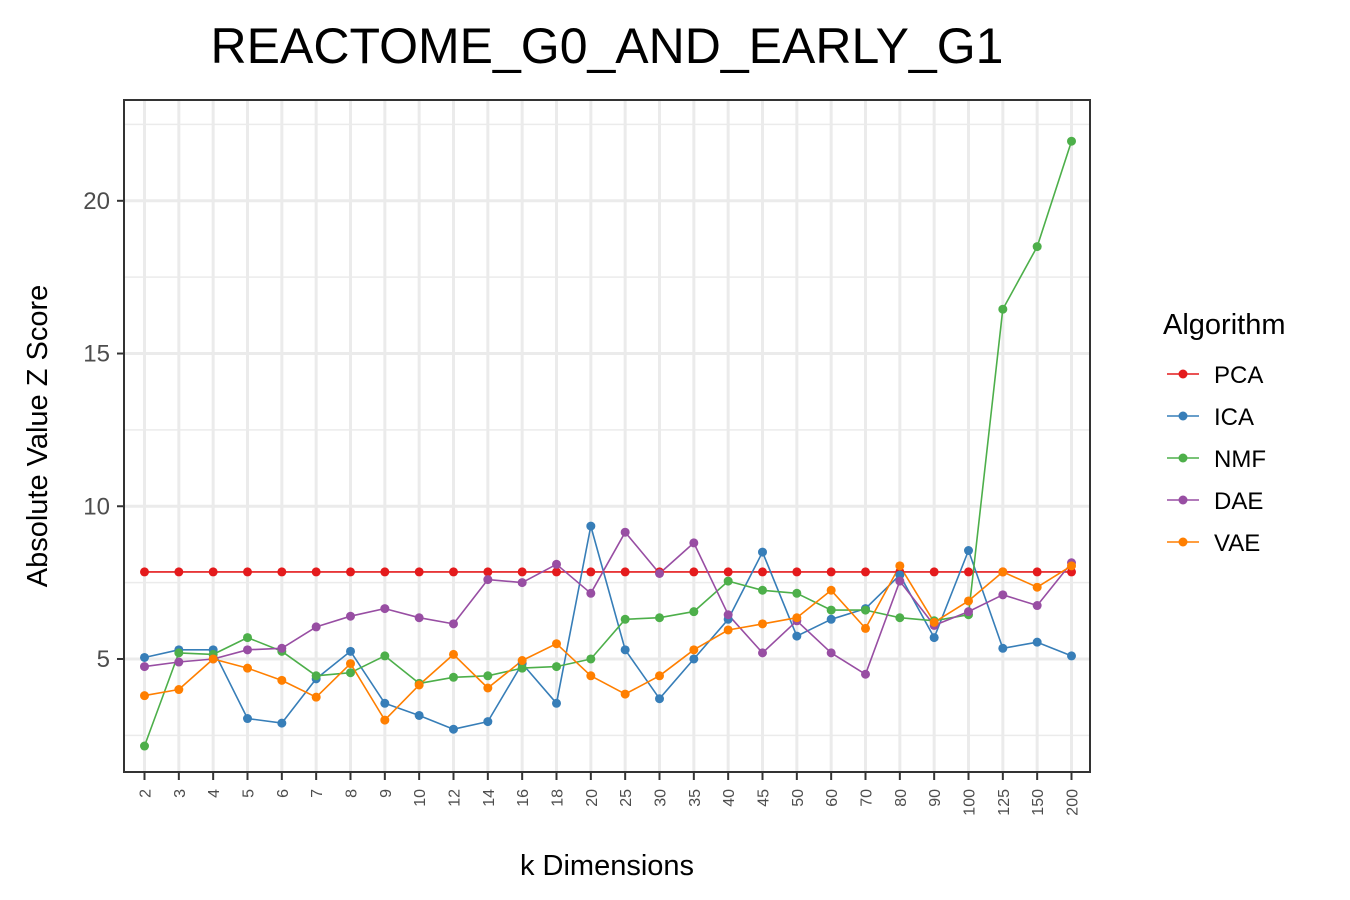  Describe the element at coordinates (867, 798) in the screenshot. I see `x-tick-label: 70` at that location.